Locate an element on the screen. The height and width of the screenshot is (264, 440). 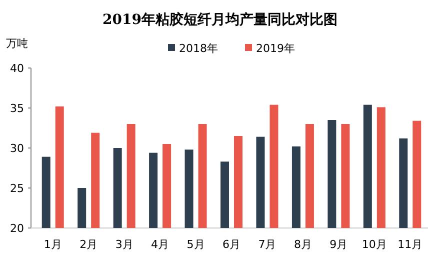
legend-label: 2019年 is located at coordinates (275, 48).